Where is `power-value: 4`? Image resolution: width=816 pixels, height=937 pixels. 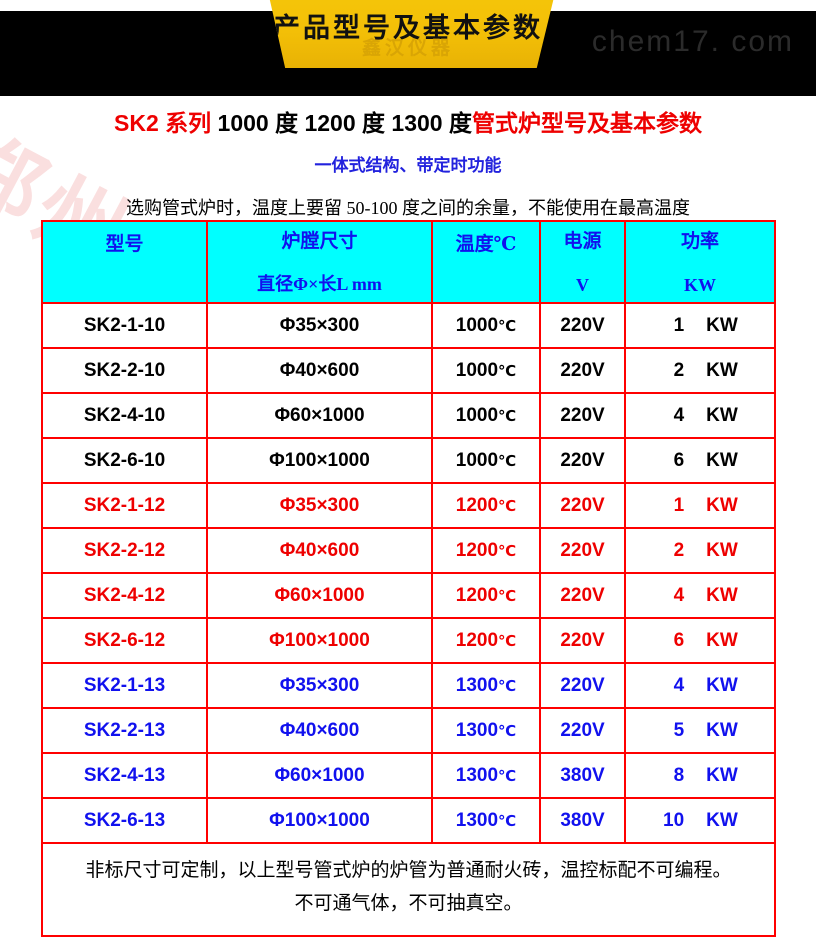 power-value: 4 is located at coordinates (679, 685).